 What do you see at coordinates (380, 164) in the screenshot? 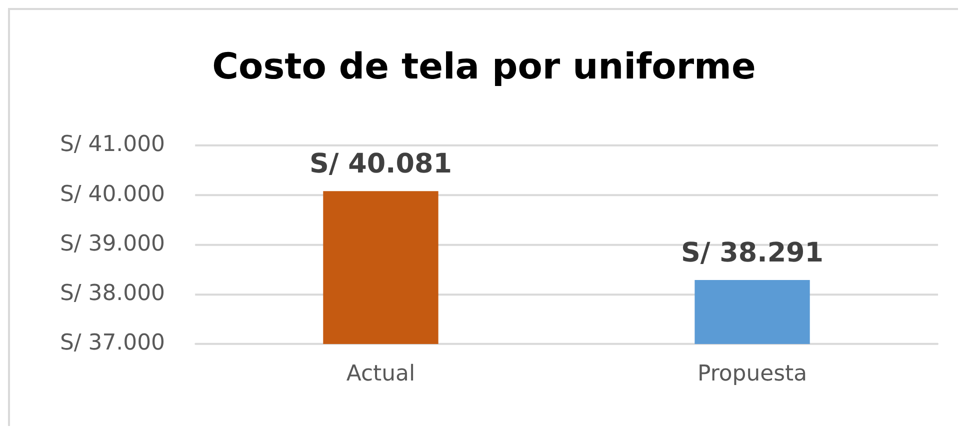
I see `data-label: S/ 40.081` at bounding box center [380, 164].